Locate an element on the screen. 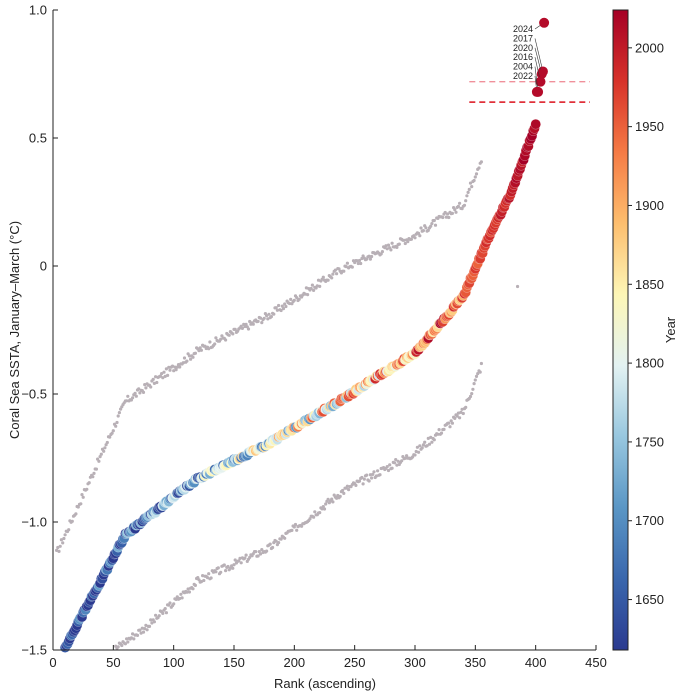 The width and height of the screenshot is (680, 696). x-tick-label: 450 is located at coordinates (596, 662).